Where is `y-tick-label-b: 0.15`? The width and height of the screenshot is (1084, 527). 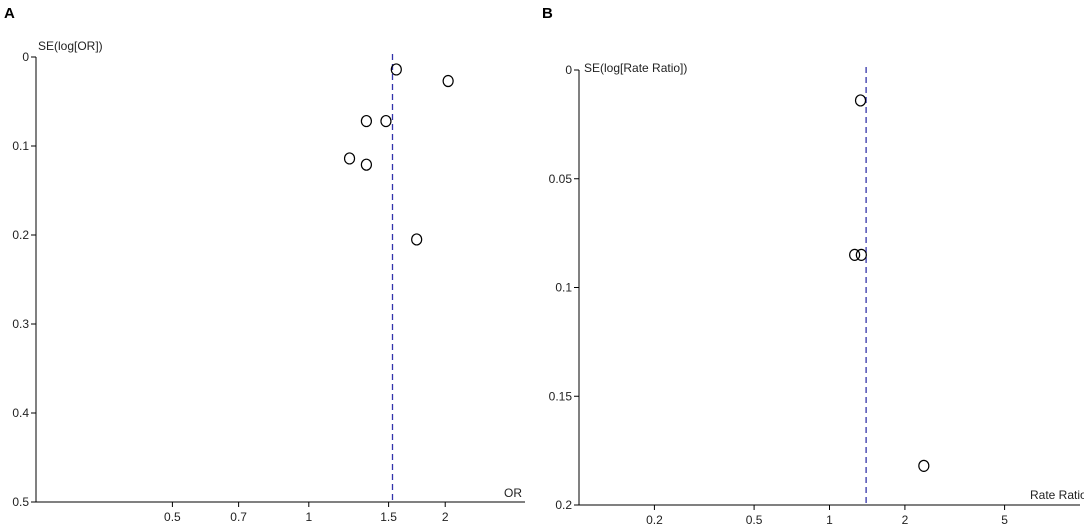
y-tick-label-b: 0.15 is located at coordinates (561, 396).